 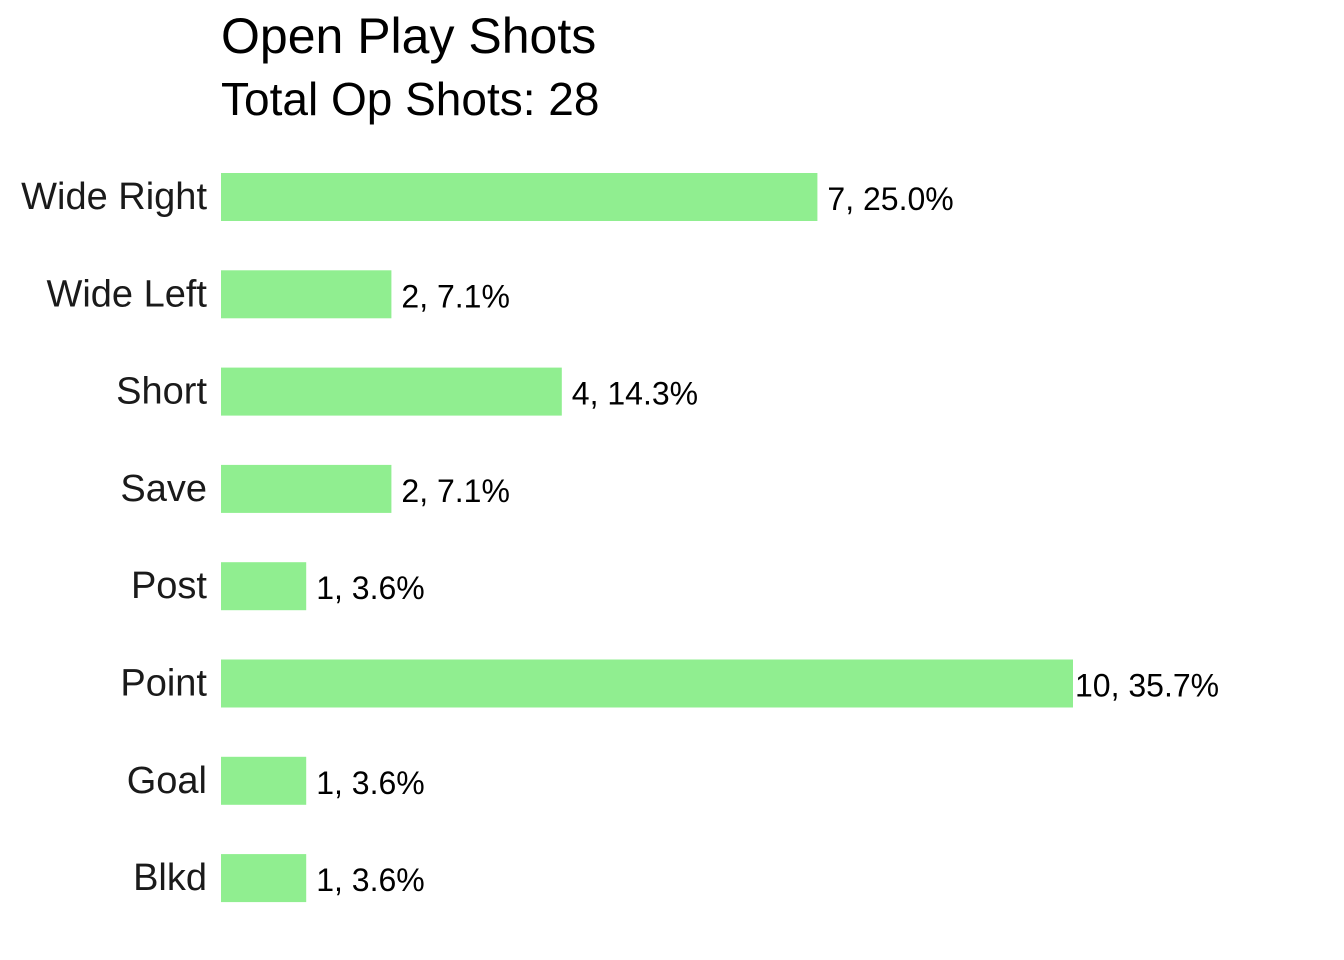 What do you see at coordinates (410, 99) in the screenshot?
I see `chart-subtitle: Total Op Shots: 28` at bounding box center [410, 99].